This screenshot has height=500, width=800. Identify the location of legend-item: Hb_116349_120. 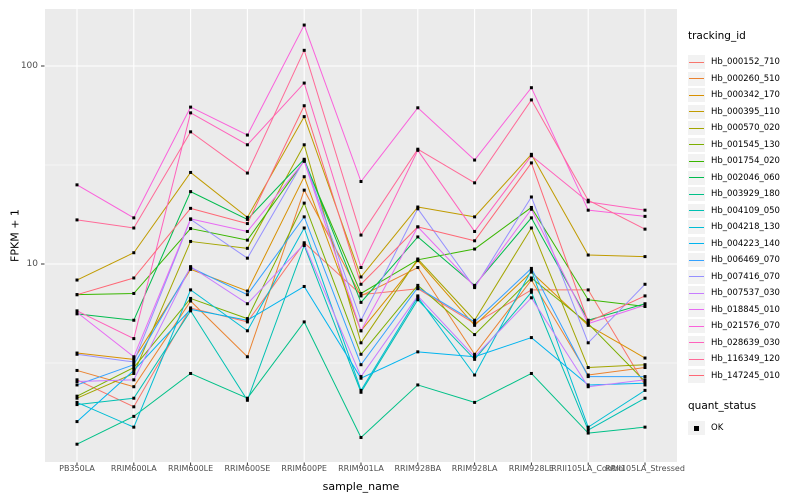
(744, 359).